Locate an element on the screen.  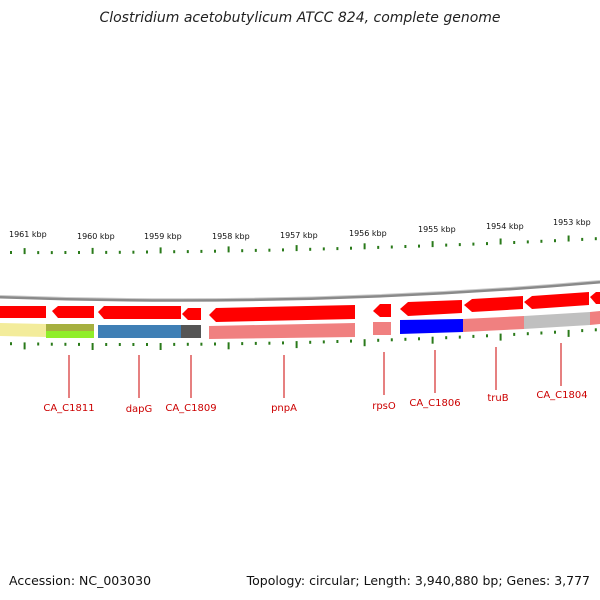
gene-label-ca-c1809: CA_C1809 is located at coordinates (190, 408).